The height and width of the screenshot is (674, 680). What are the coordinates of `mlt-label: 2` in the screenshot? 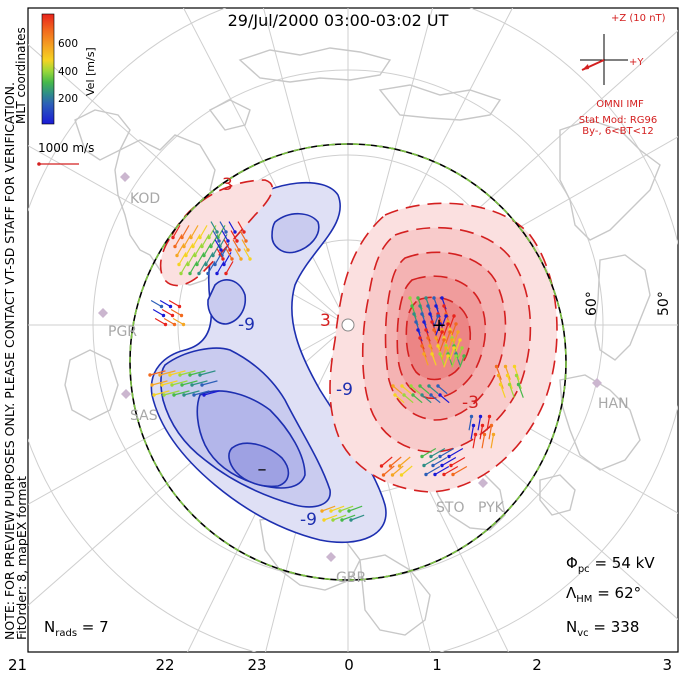 It's located at (537, 665).